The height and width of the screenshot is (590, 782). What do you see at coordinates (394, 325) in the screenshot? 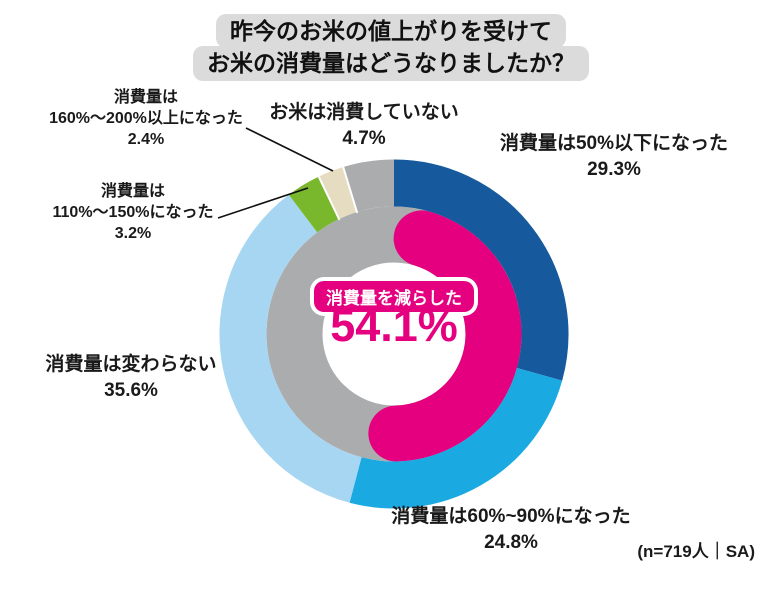
I see `center-value: 54.1%` at bounding box center [394, 325].